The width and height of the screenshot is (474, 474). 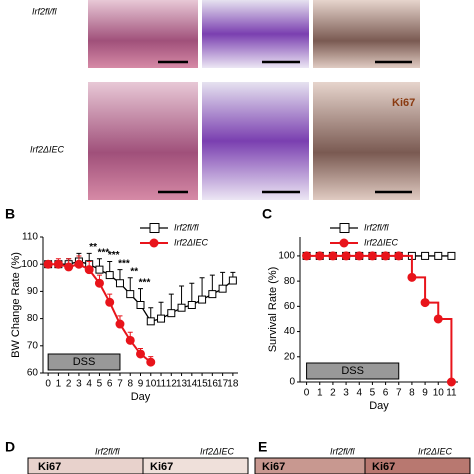 I want to click on y-axis-label: BW Change Rate (%), so click(x=16, y=305).